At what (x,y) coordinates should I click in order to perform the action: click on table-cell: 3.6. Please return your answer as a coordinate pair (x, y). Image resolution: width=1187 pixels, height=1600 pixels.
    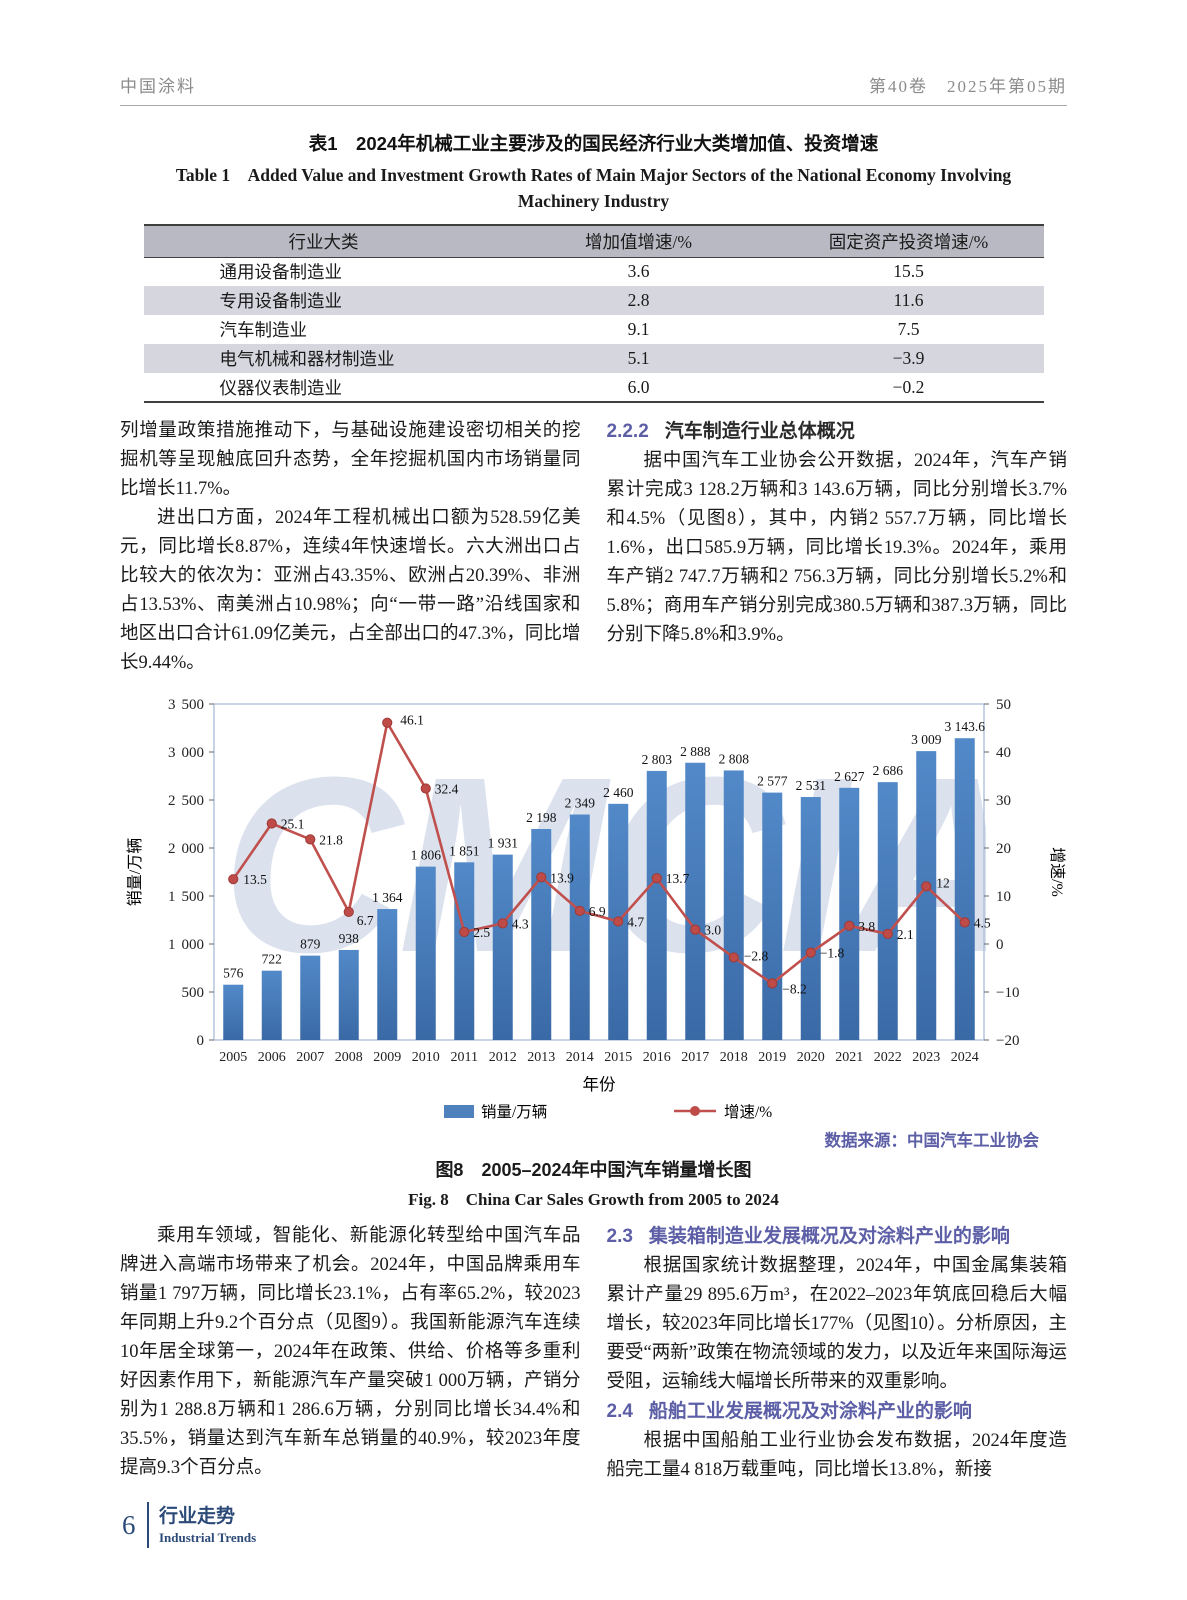
    Looking at the image, I should click on (638, 271).